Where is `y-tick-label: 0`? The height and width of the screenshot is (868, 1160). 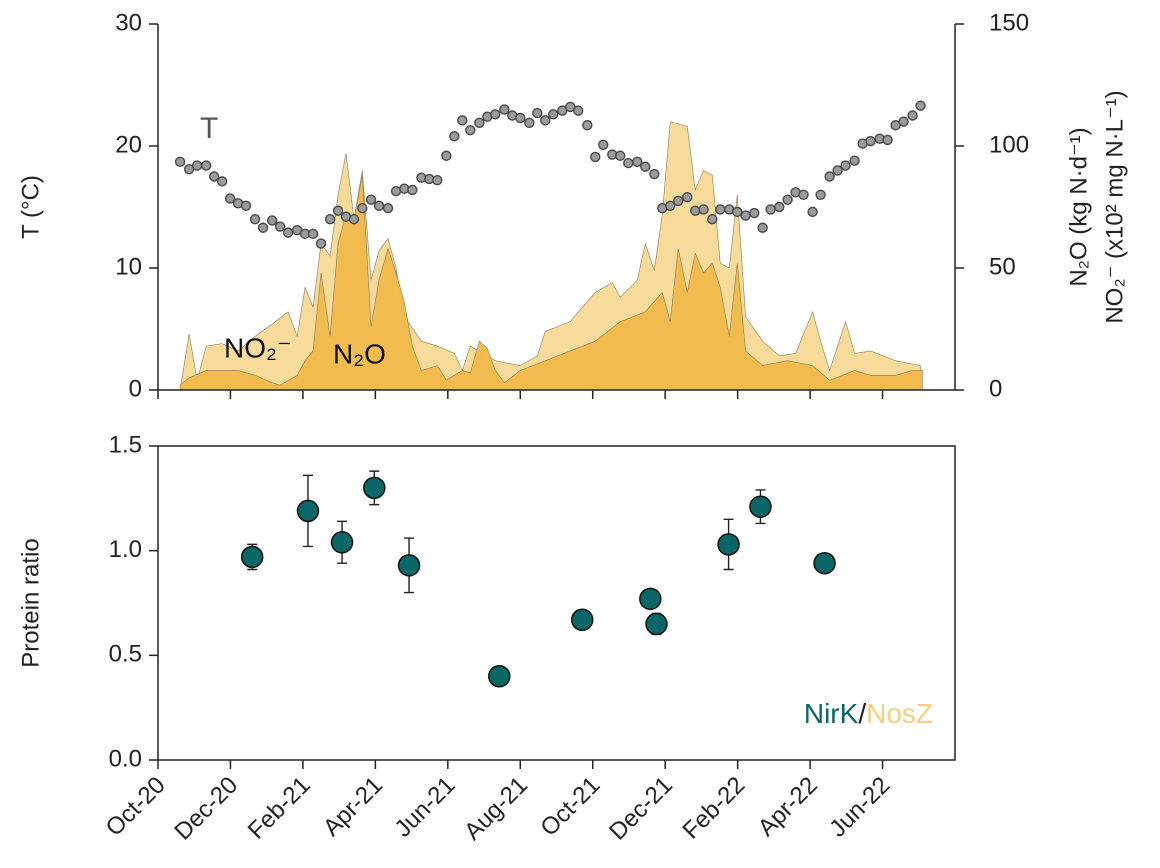
y-tick-label: 0 is located at coordinates (135, 388).